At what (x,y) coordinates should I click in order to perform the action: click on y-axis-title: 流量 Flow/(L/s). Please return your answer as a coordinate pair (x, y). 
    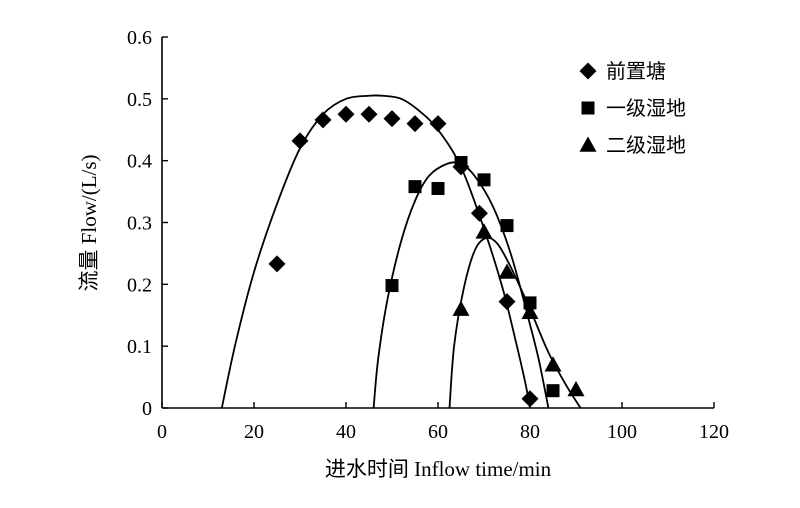
    Looking at the image, I should click on (89, 222).